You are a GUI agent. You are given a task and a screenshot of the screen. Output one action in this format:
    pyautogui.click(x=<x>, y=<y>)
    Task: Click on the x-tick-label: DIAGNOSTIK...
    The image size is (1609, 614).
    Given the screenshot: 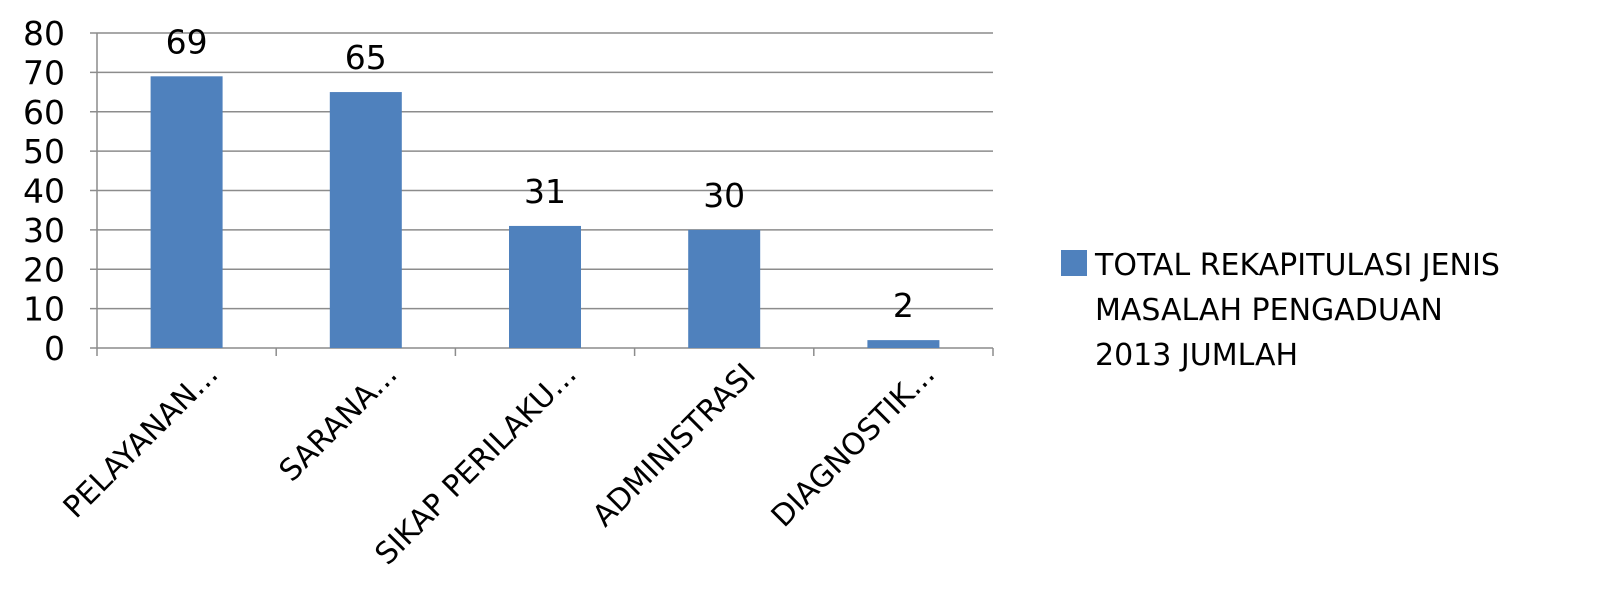 What is the action you would take?
    pyautogui.click(x=853, y=445)
    